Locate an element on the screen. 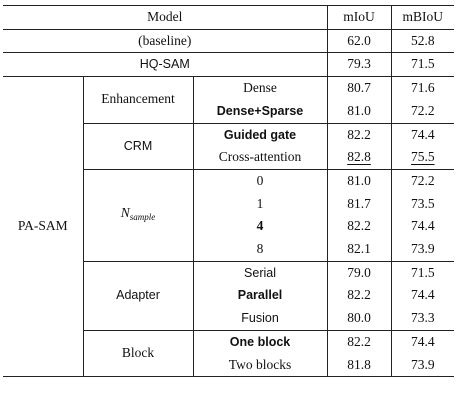 The height and width of the screenshot is (400, 457). variant-n0: 0 is located at coordinates (260, 181).